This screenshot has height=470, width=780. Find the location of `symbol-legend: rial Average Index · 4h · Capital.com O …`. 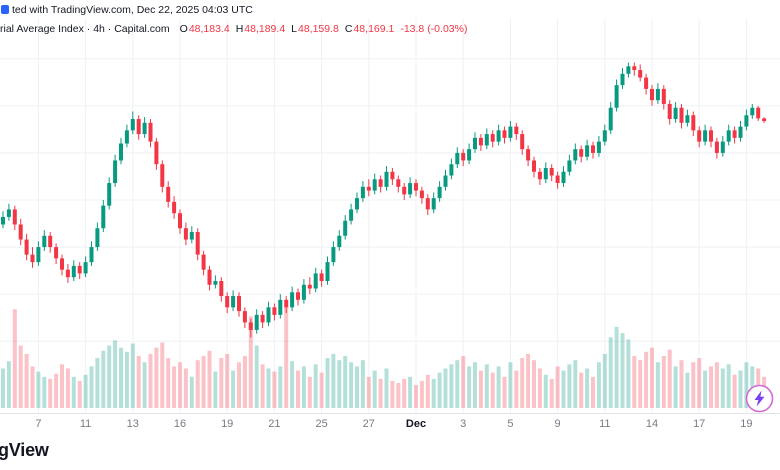

symbol-legend: rial Average Index · 4h · Capital.com O … is located at coordinates (233, 29).